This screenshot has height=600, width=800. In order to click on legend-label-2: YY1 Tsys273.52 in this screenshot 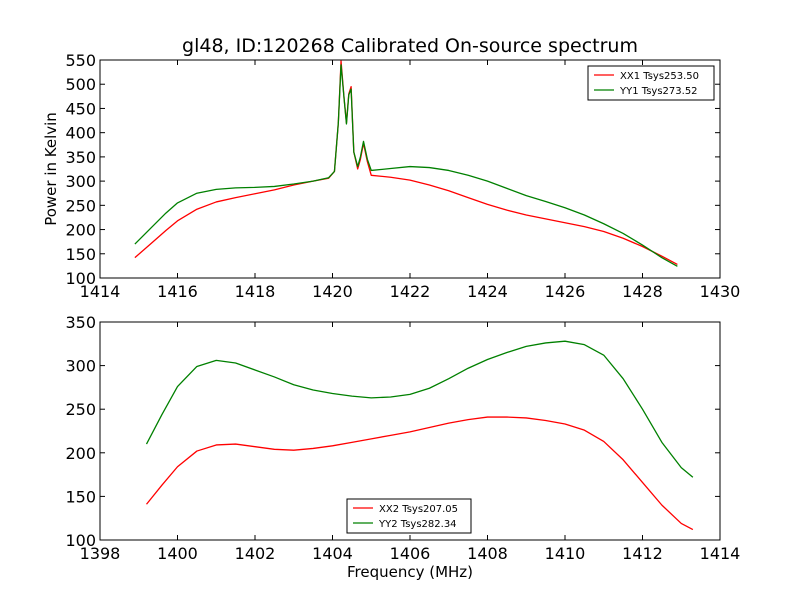, I will do `click(658, 91)`.